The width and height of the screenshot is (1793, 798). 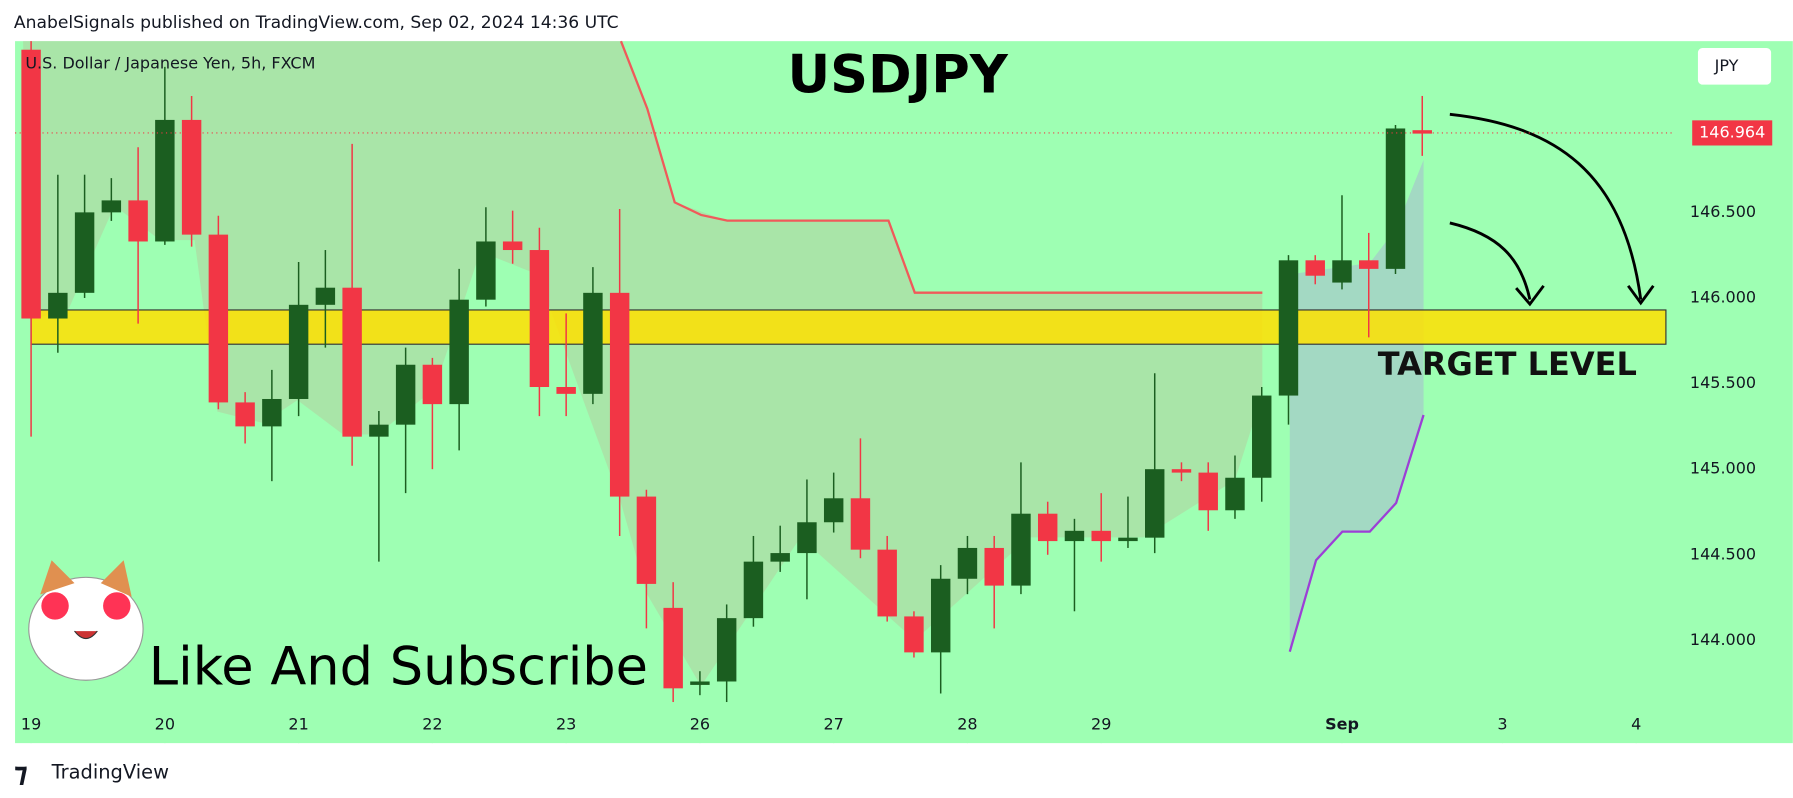 I want to click on price-label: 146.964, so click(x=1732, y=131).